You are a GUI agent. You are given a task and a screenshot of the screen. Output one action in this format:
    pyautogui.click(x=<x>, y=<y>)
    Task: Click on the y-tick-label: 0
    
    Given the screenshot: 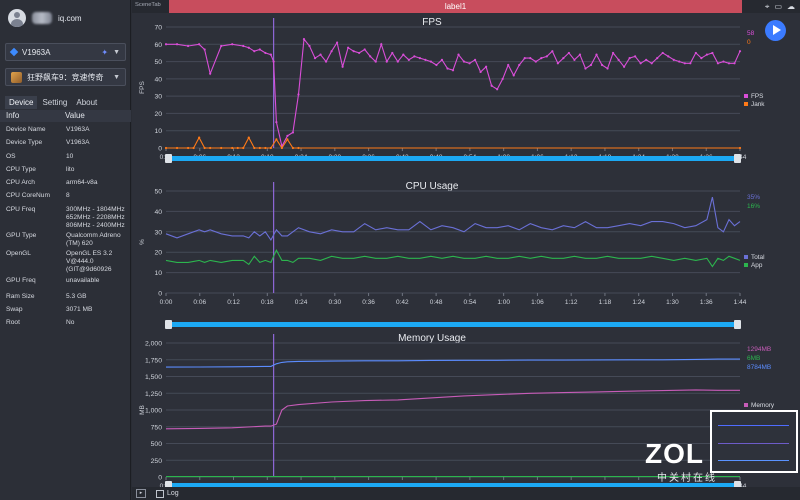 What is the action you would take?
    pyautogui.click(x=160, y=294)
    